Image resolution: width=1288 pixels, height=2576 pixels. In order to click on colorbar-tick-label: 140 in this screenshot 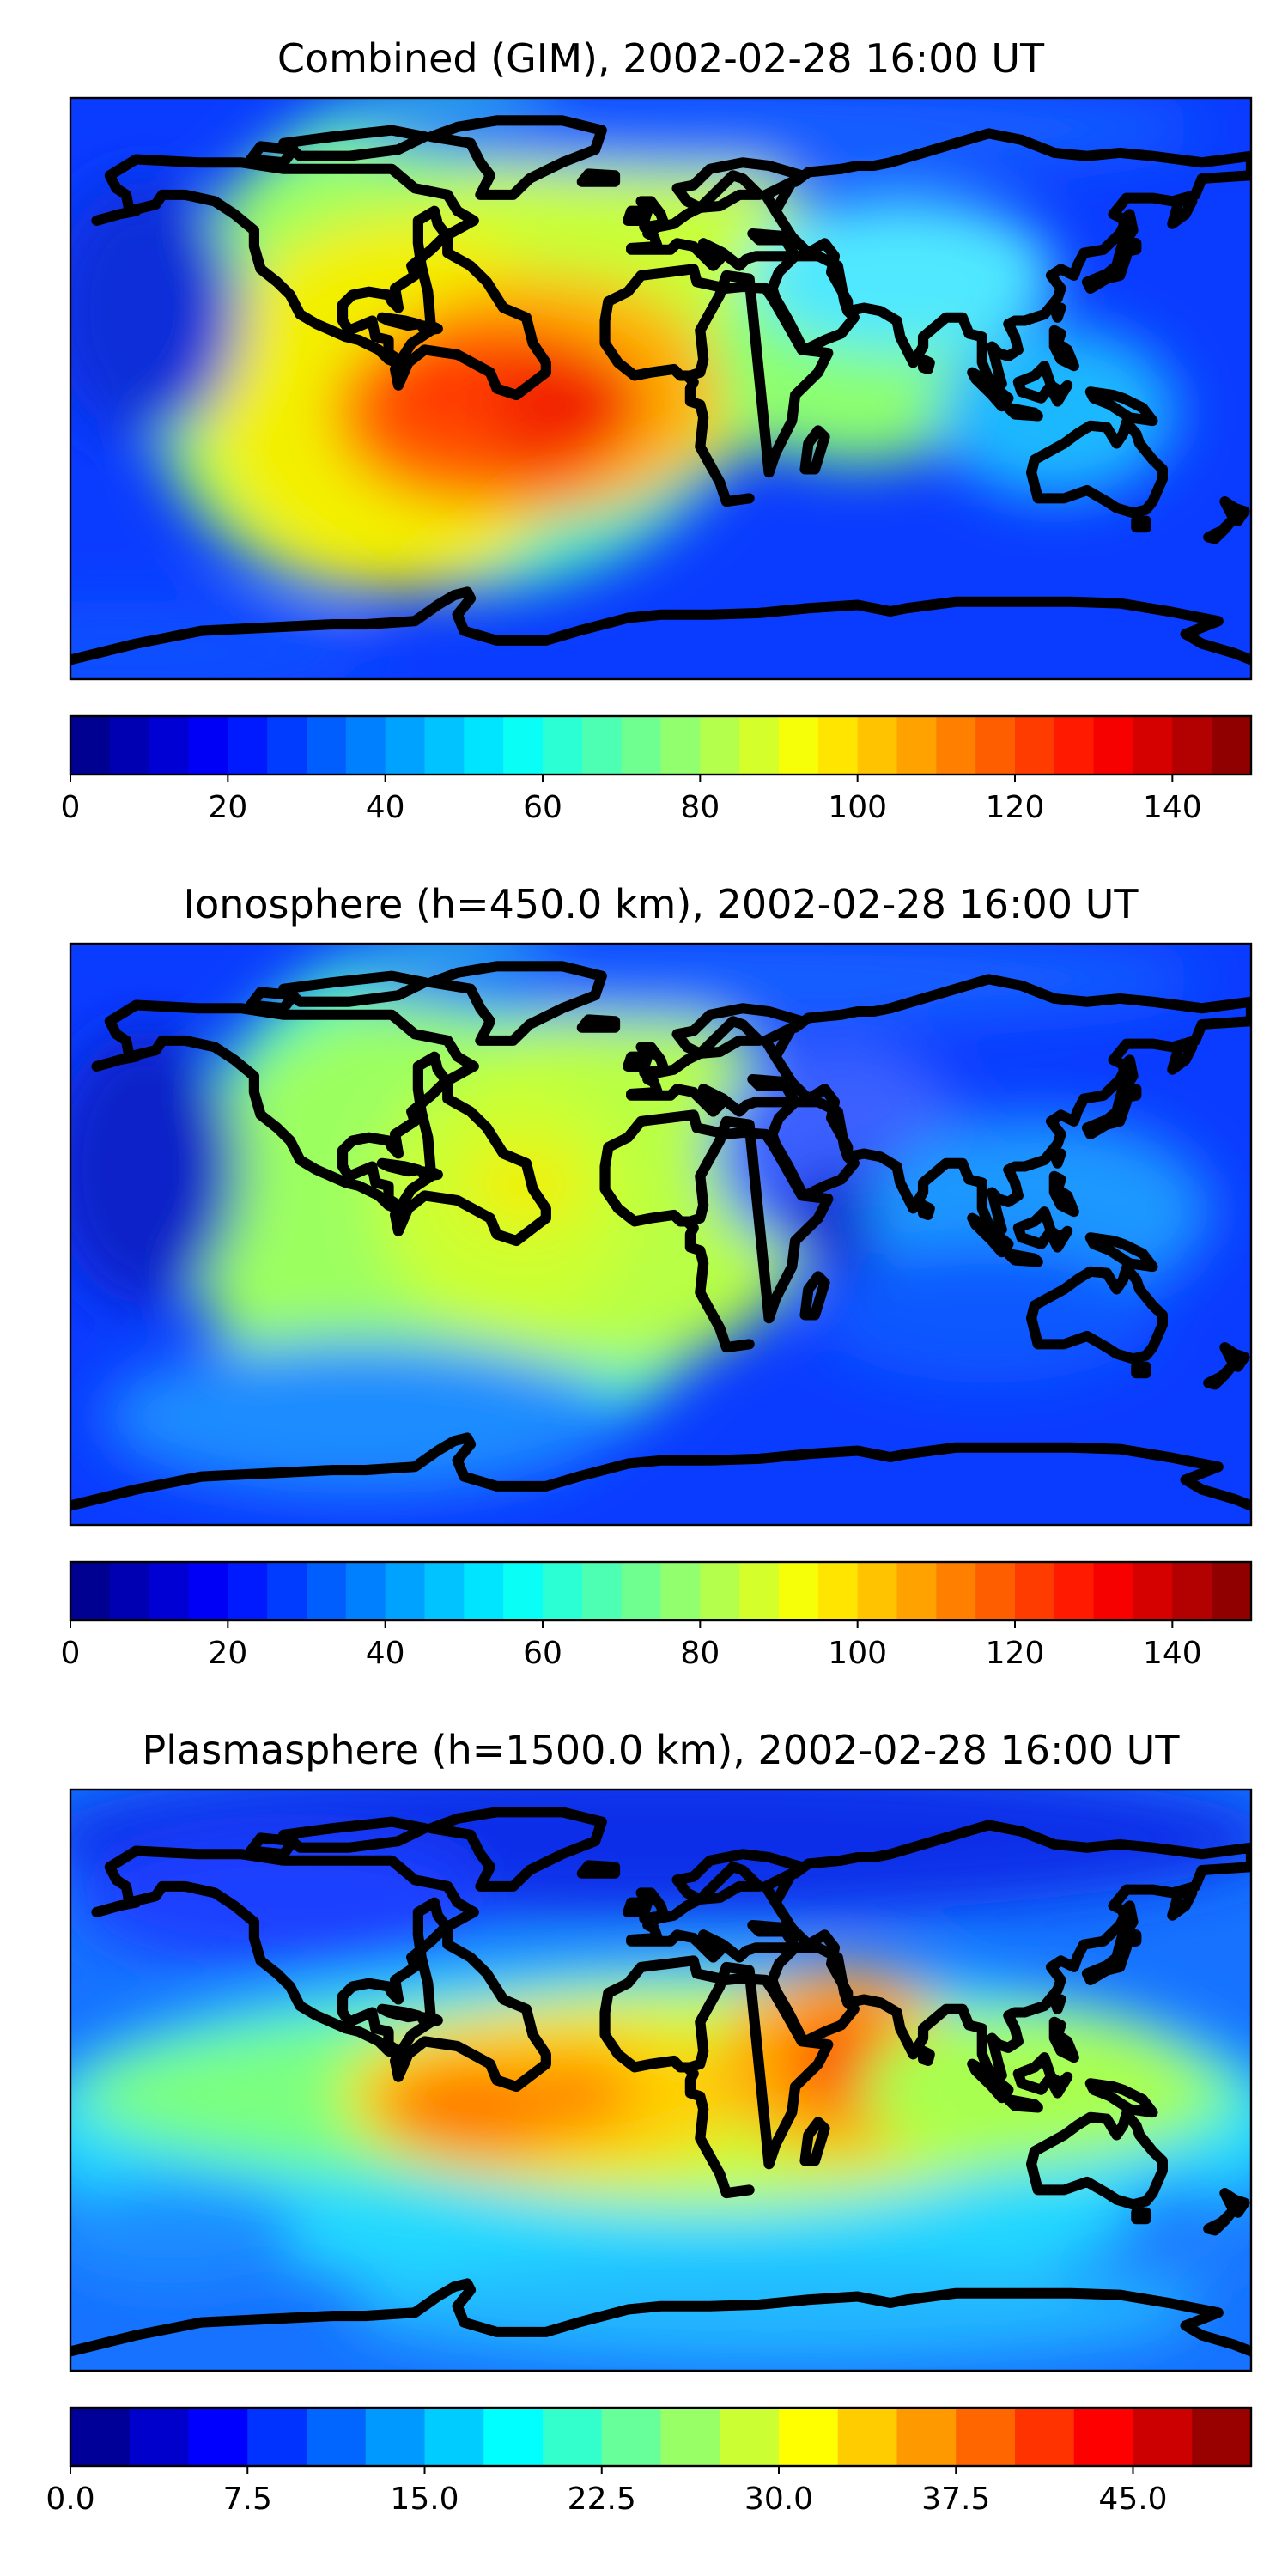, I will do `click(1173, 1653)`.